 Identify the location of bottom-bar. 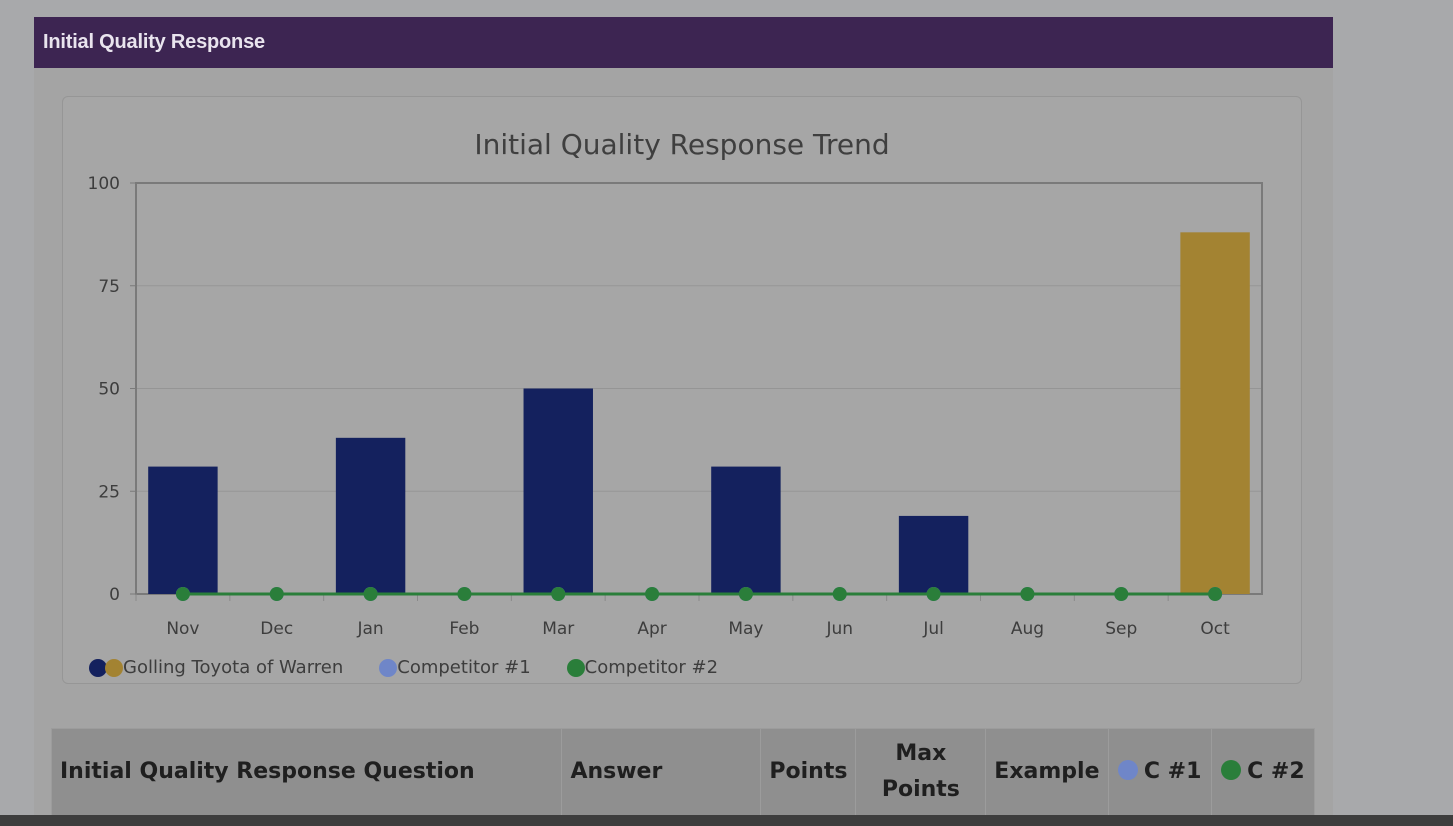
(726, 820).